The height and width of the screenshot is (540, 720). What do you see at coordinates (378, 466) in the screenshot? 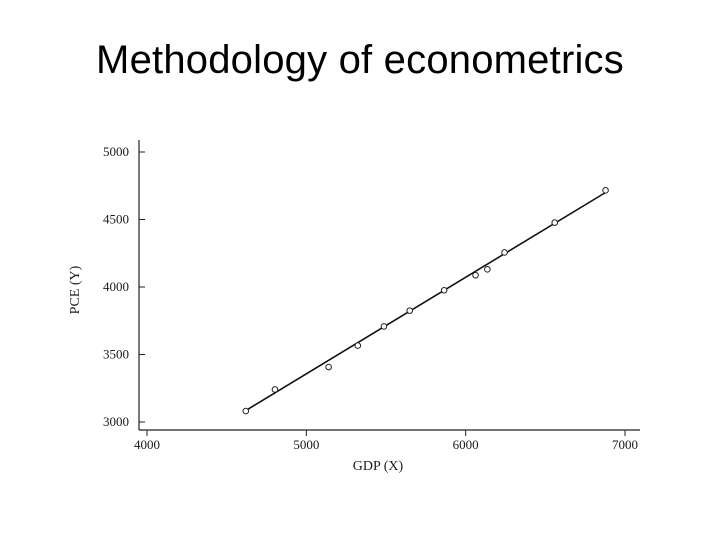
I see `x-axis-label: GDP (X)` at bounding box center [378, 466].